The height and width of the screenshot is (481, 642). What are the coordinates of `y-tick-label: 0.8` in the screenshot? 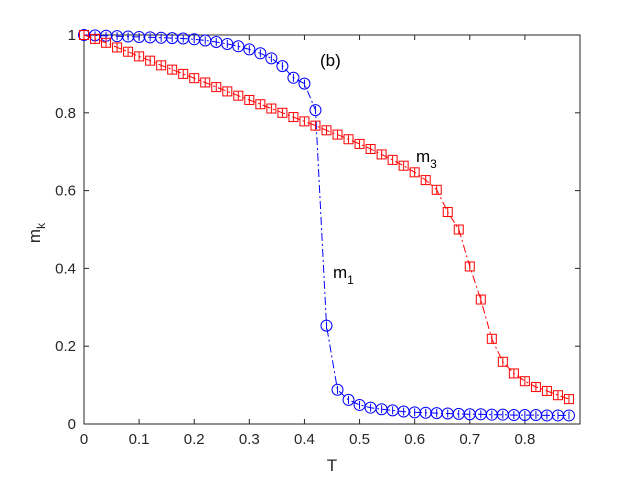 It's located at (65, 113).